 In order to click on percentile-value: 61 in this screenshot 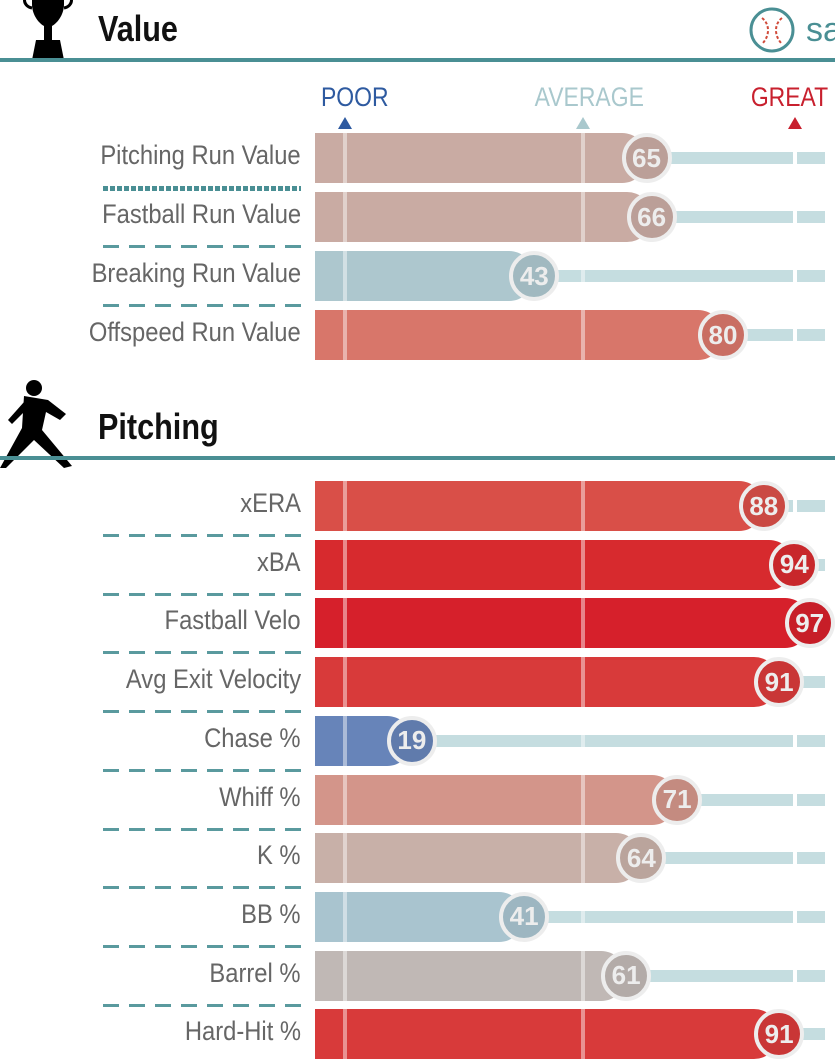, I will do `click(626, 975)`.